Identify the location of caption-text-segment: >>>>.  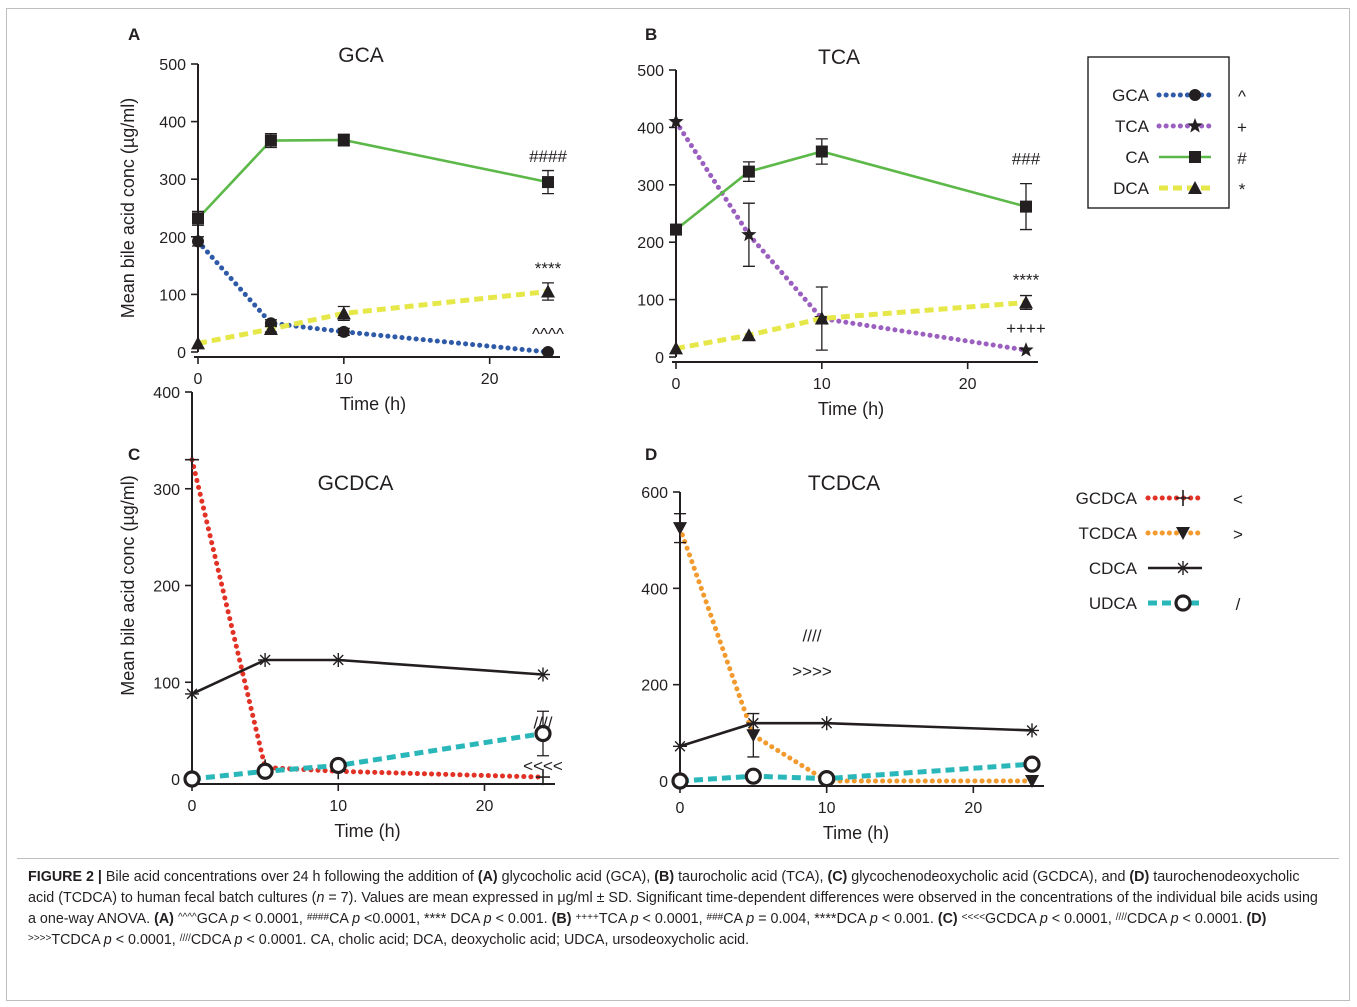
(40, 938).